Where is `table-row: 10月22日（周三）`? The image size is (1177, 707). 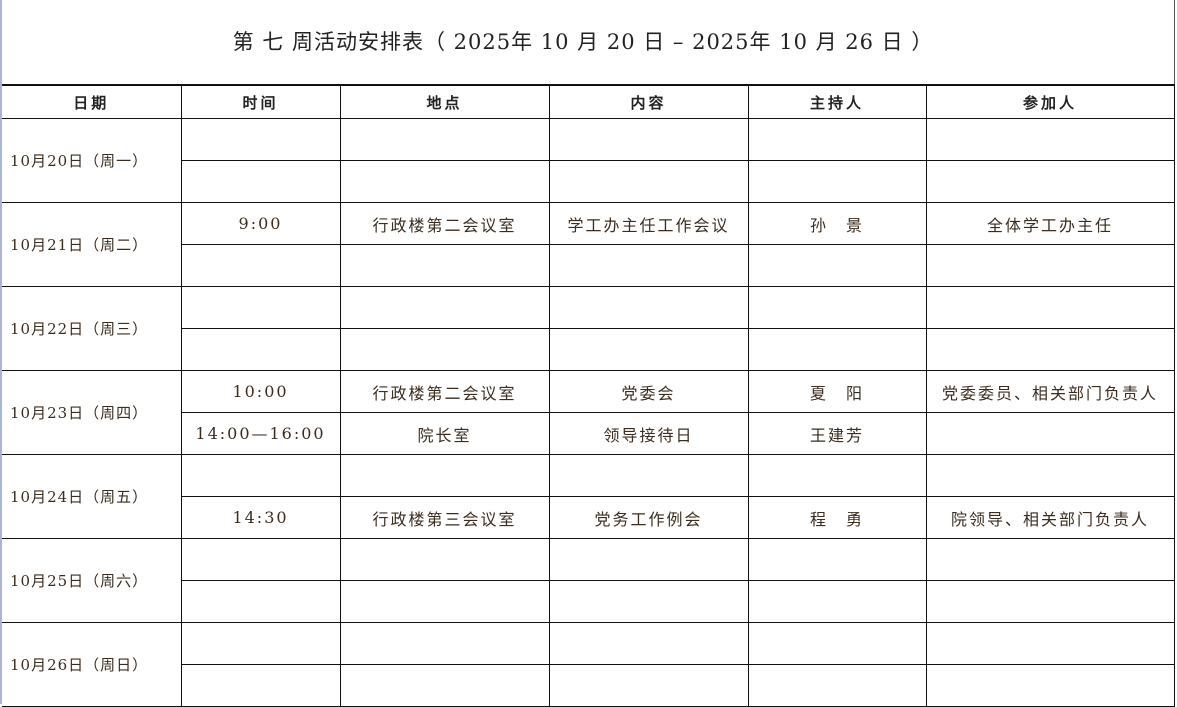 table-row: 10月22日（周三） is located at coordinates (588, 328).